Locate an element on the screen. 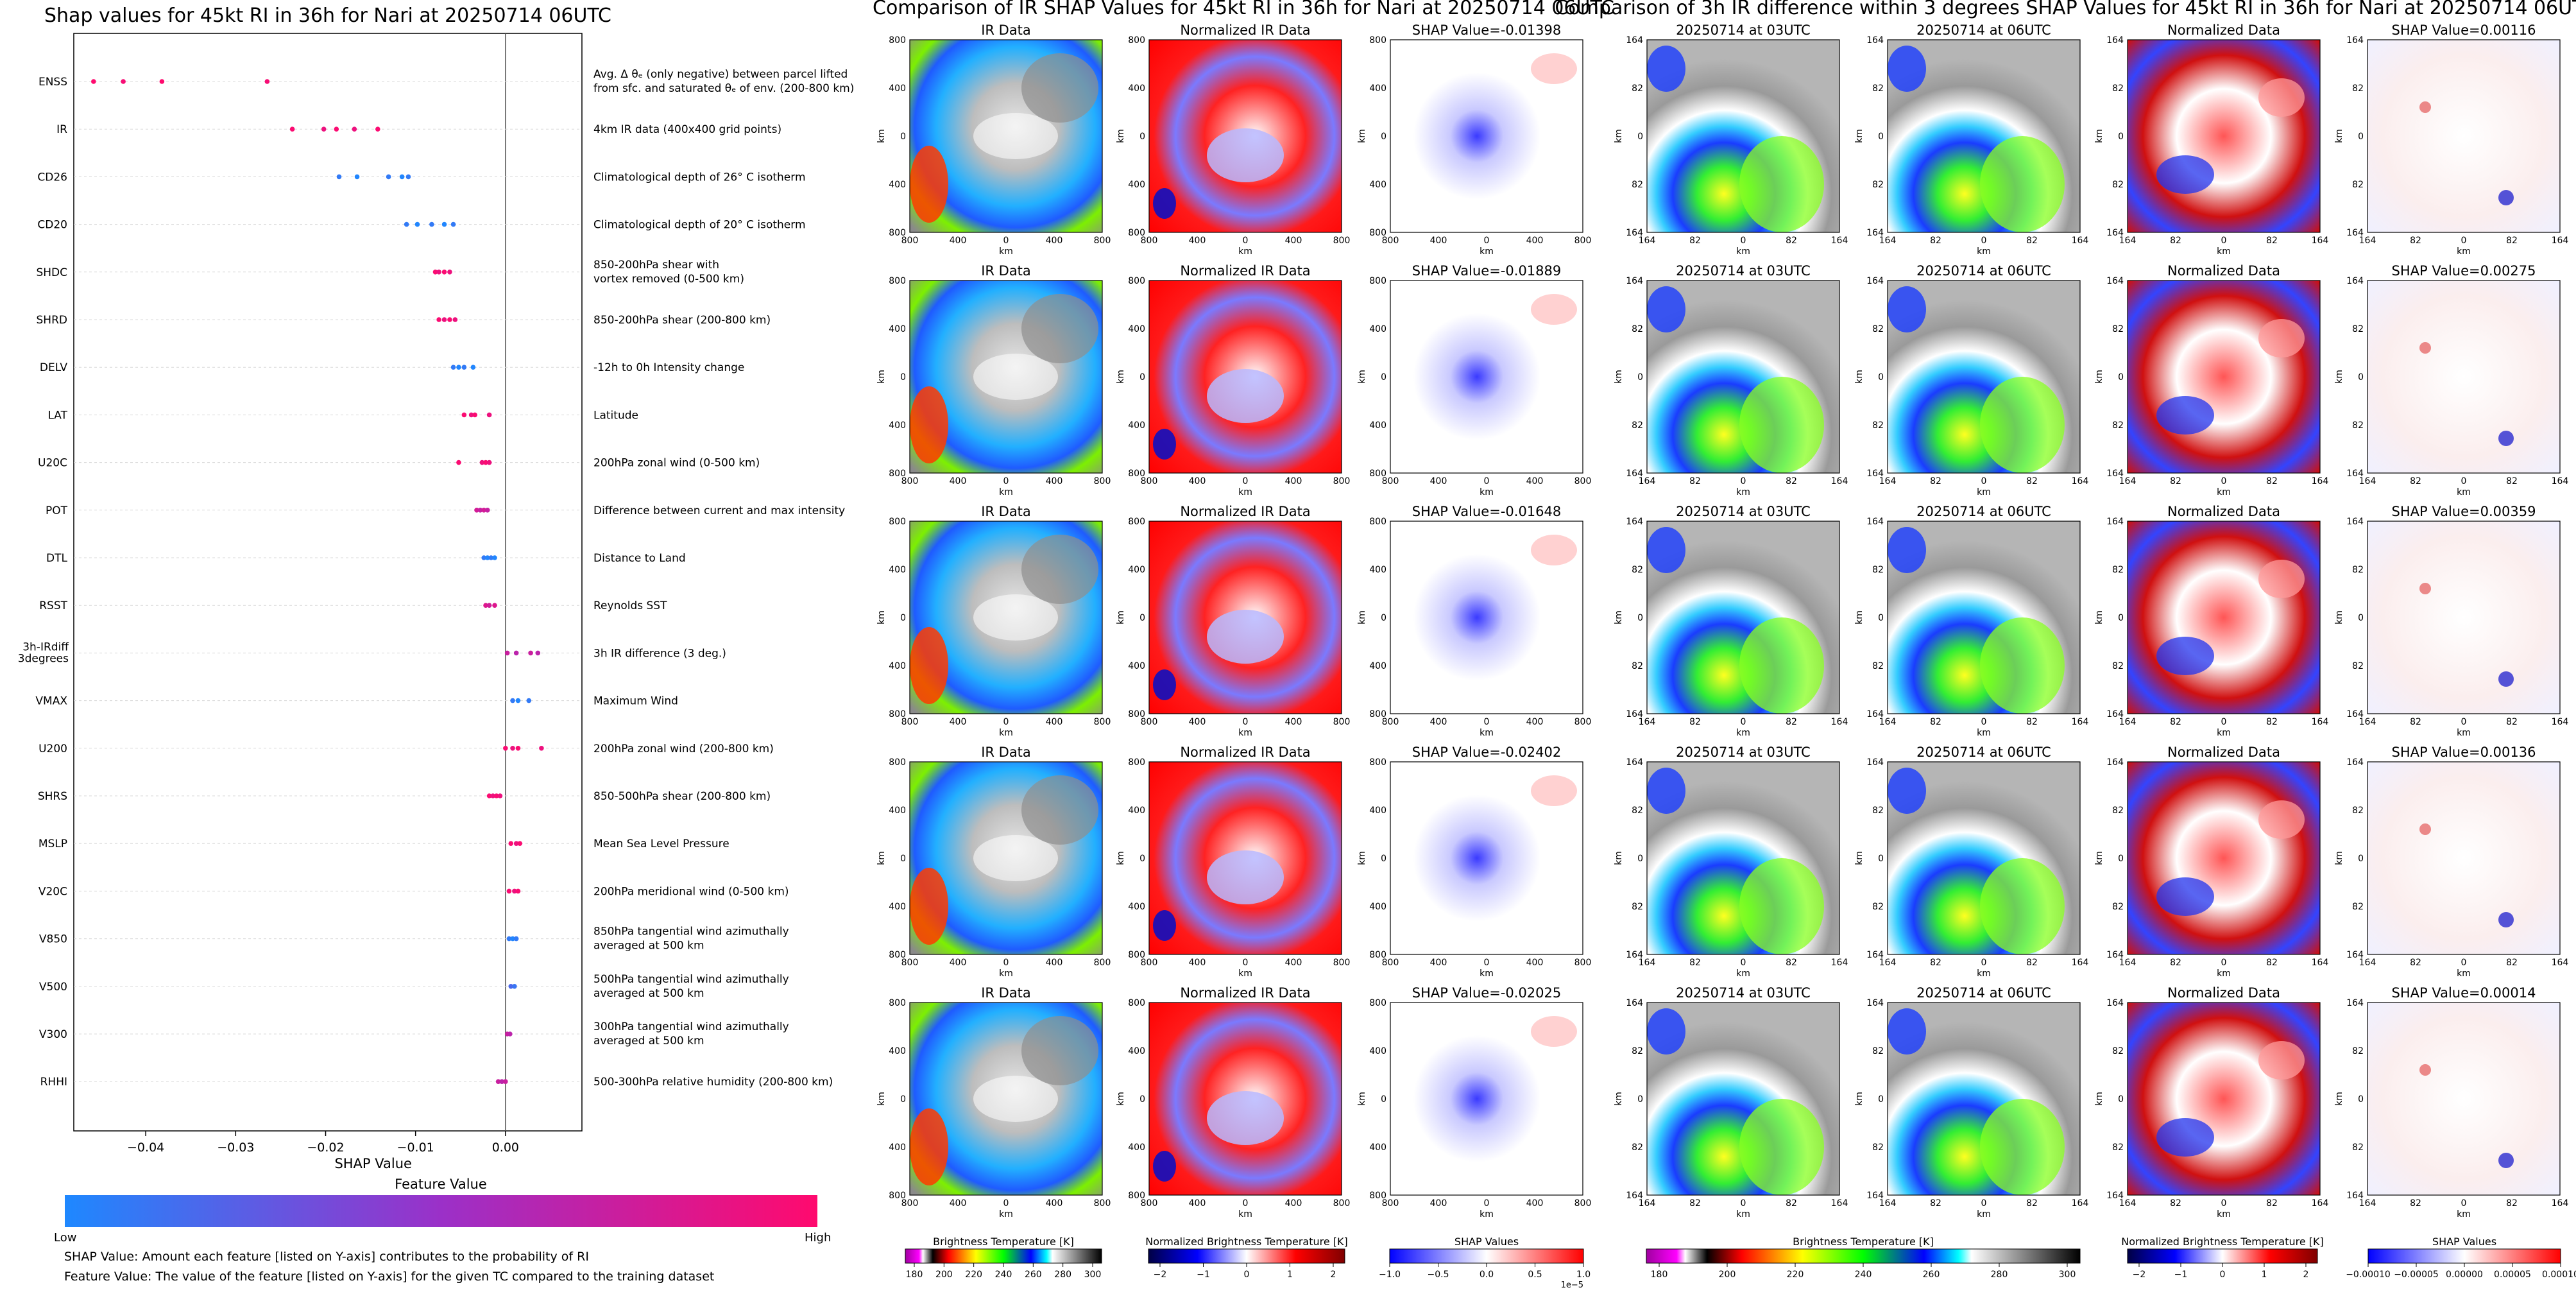  feature-label: CD26 is located at coordinates (52, 177).